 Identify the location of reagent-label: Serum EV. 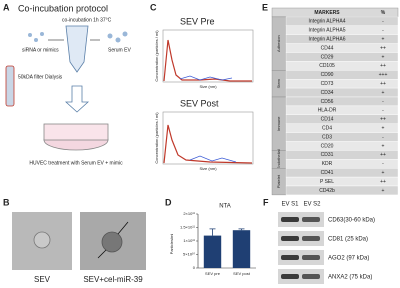
(119, 50).